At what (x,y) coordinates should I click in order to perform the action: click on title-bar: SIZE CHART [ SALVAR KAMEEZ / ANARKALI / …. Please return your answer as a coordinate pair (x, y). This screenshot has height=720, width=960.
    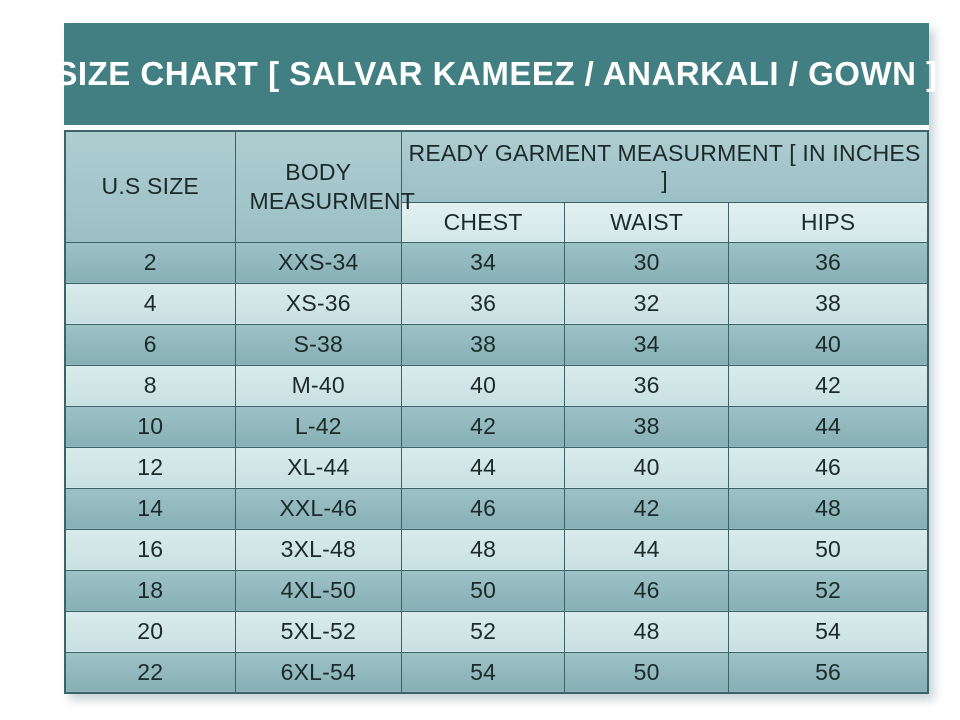
    Looking at the image, I should click on (496, 74).